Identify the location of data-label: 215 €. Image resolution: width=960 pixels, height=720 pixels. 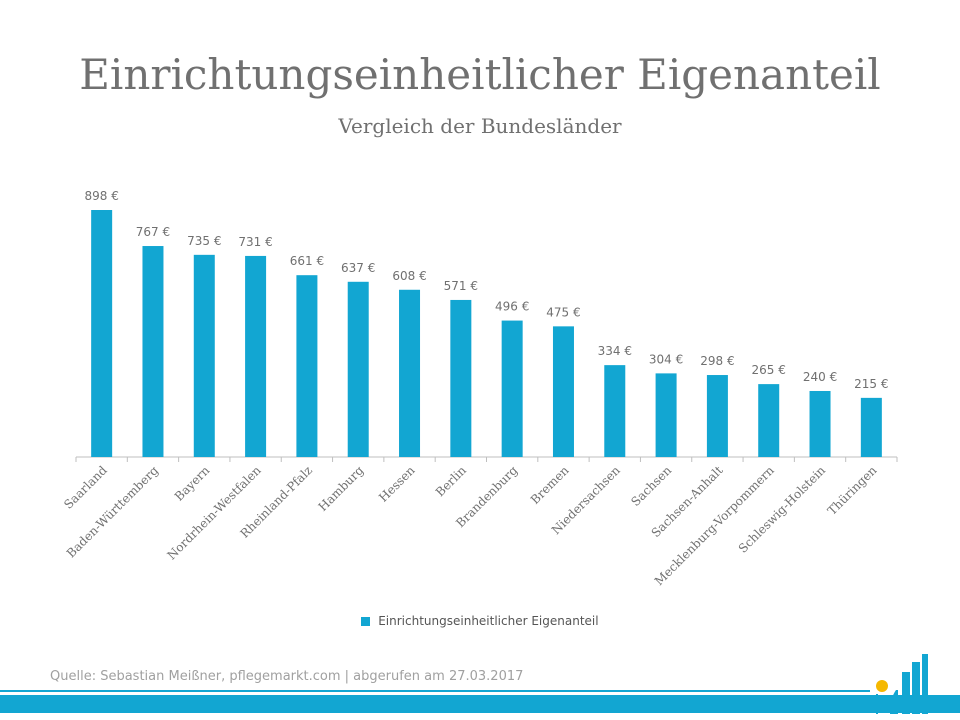
(871, 384).